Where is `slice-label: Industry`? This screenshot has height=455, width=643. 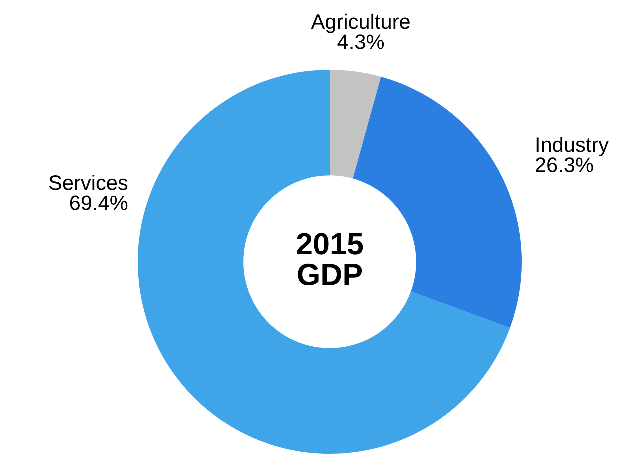 slice-label: Industry is located at coordinates (573, 146).